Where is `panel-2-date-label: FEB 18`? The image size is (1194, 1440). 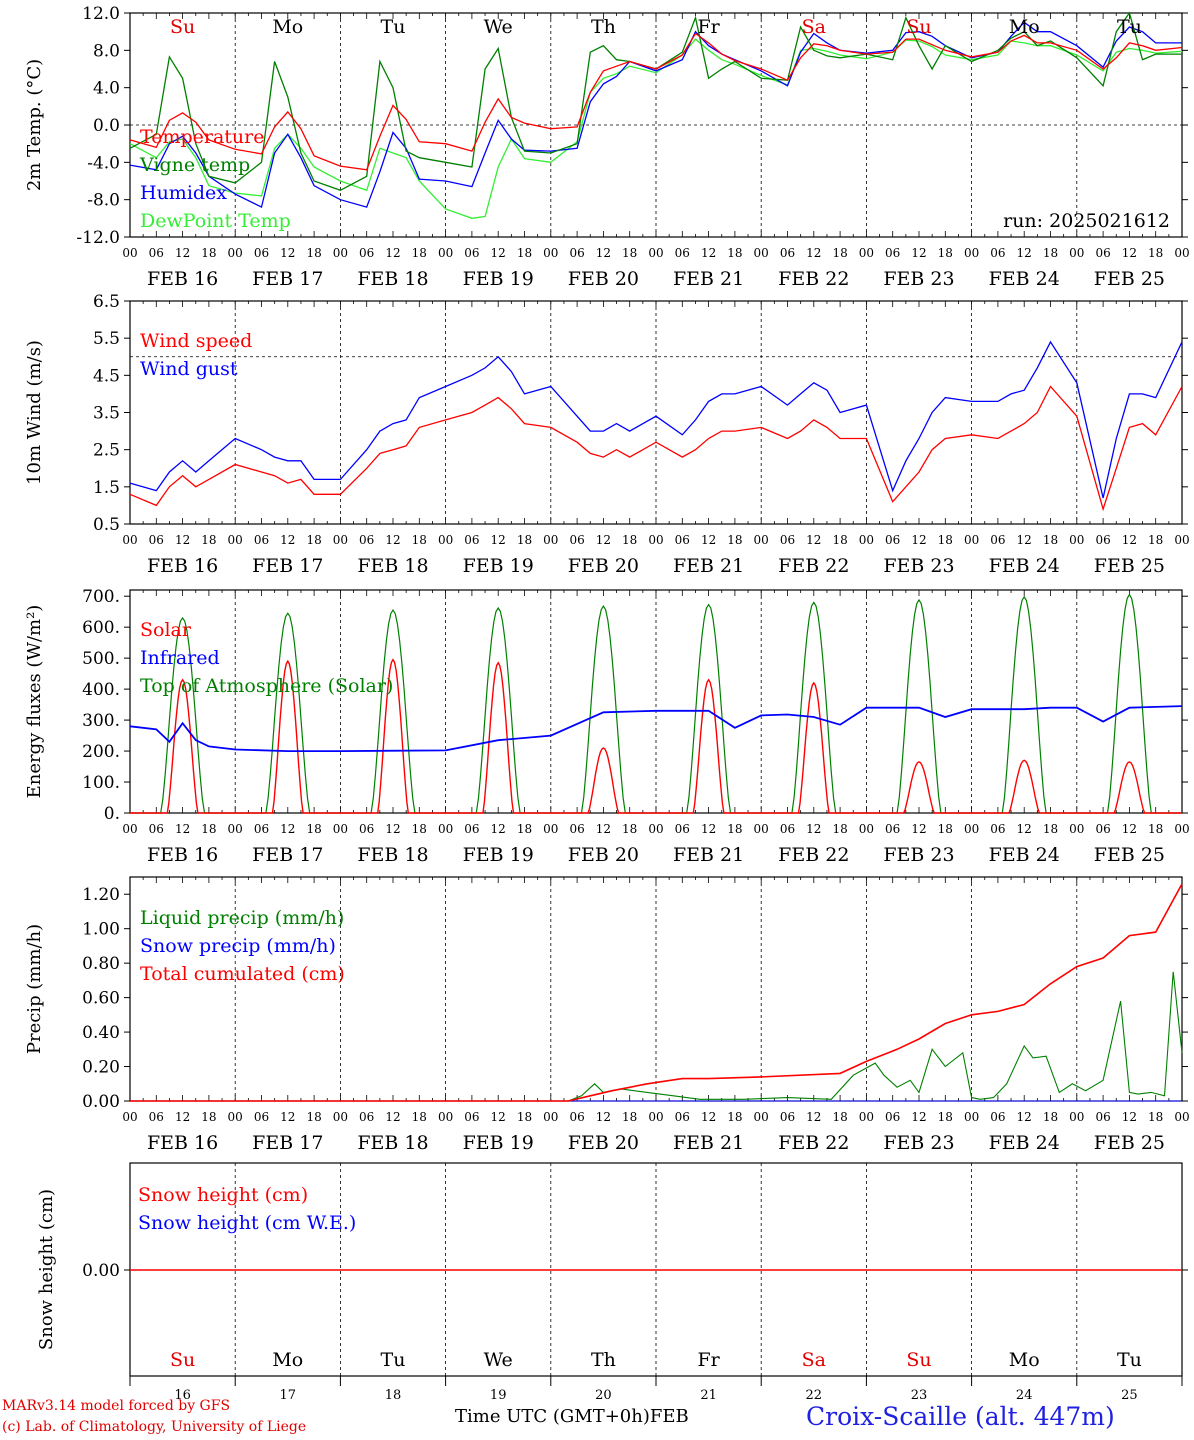
panel-2-date-label: FEB 18 is located at coordinates (392, 855).